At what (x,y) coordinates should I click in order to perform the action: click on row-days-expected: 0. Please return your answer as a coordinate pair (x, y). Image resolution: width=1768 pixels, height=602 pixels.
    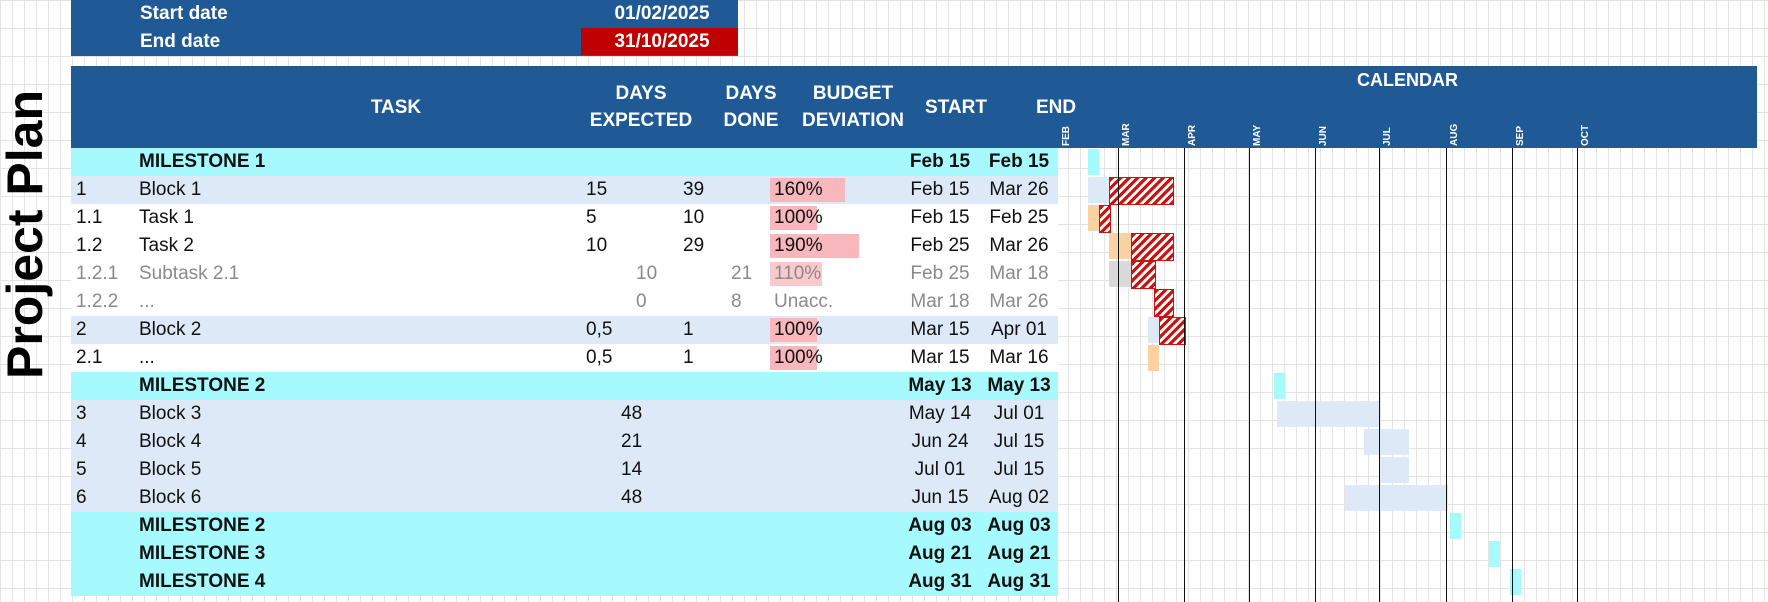
    Looking at the image, I should click on (641, 301).